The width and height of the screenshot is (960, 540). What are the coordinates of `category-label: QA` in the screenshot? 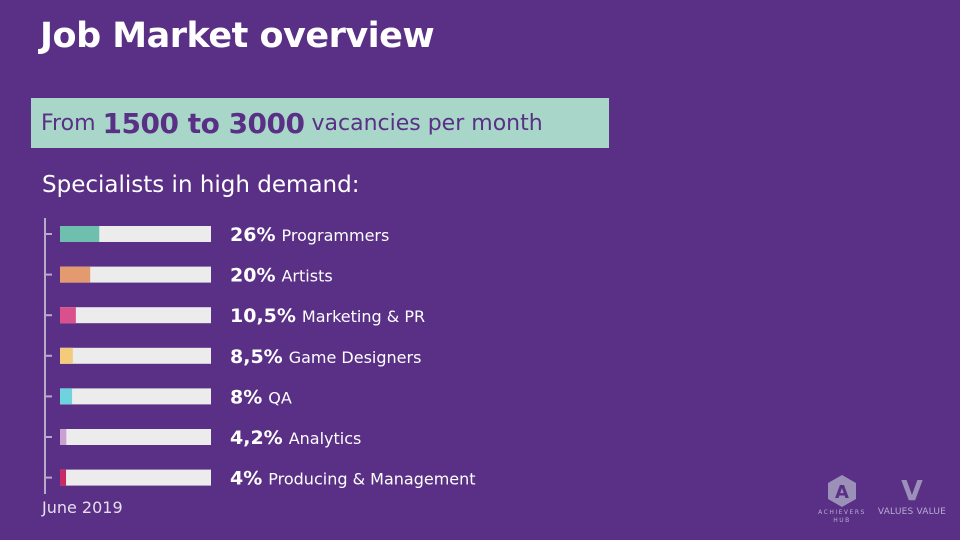 It's located at (280, 397).